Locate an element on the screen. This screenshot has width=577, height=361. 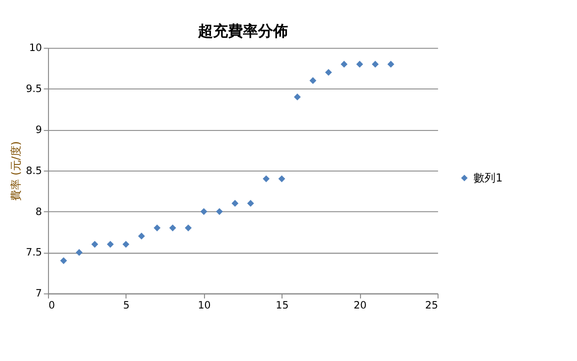
y-tick-label: 9 is located at coordinates (39, 130).